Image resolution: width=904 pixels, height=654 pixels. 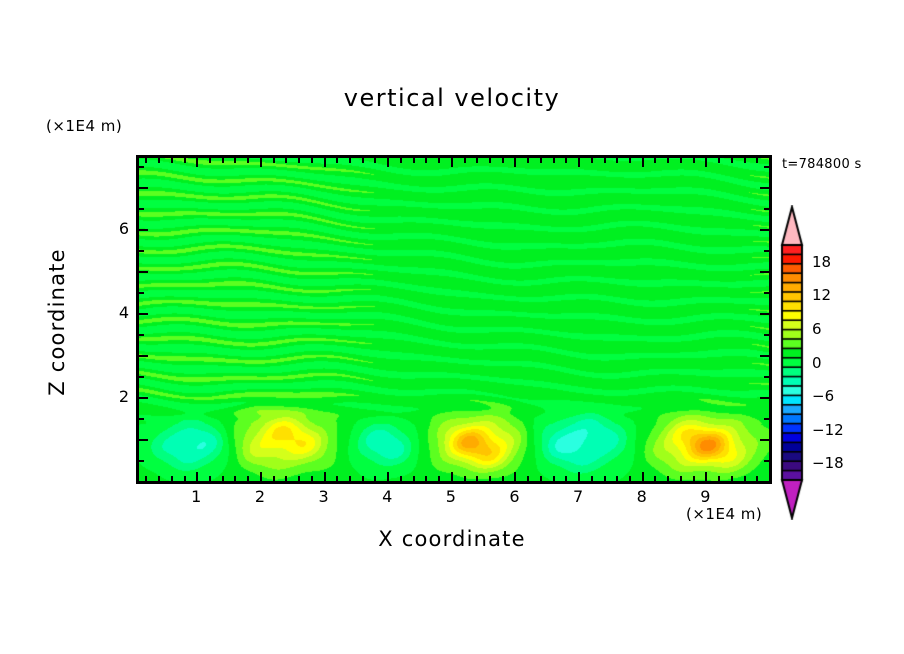 I want to click on y-axis-title: Z coordinate, so click(x=57, y=322).